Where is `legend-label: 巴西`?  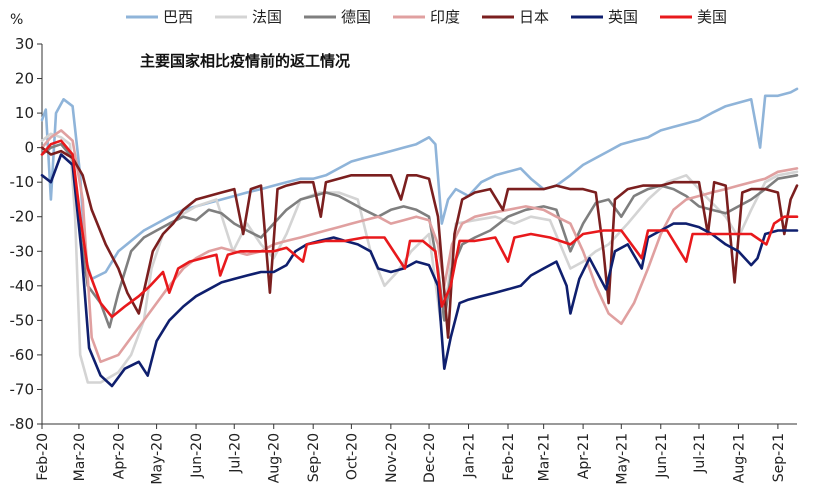 legend-label: 巴西 is located at coordinates (178, 17).